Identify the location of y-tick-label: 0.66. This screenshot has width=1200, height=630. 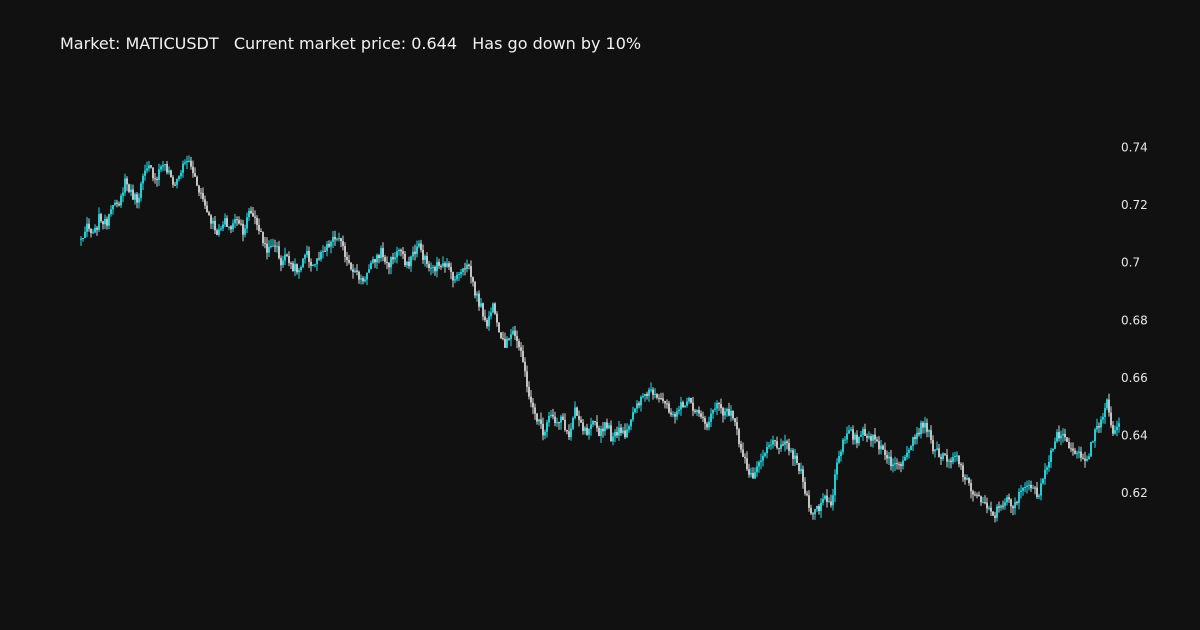
(1134, 378).